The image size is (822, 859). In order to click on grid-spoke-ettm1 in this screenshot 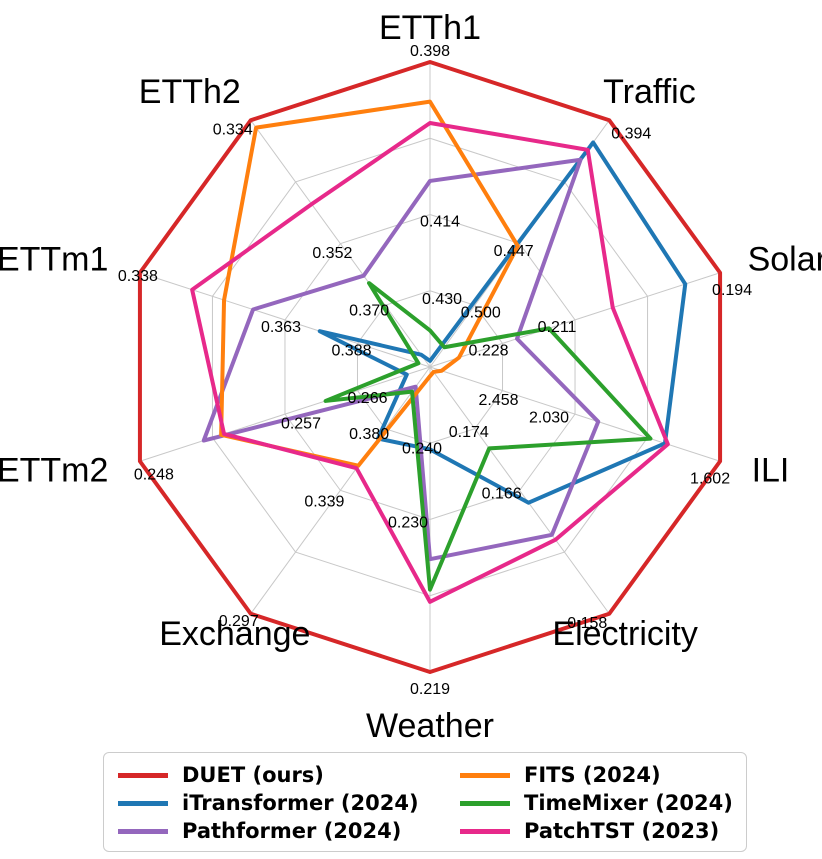, I will do `click(285, 320)`.